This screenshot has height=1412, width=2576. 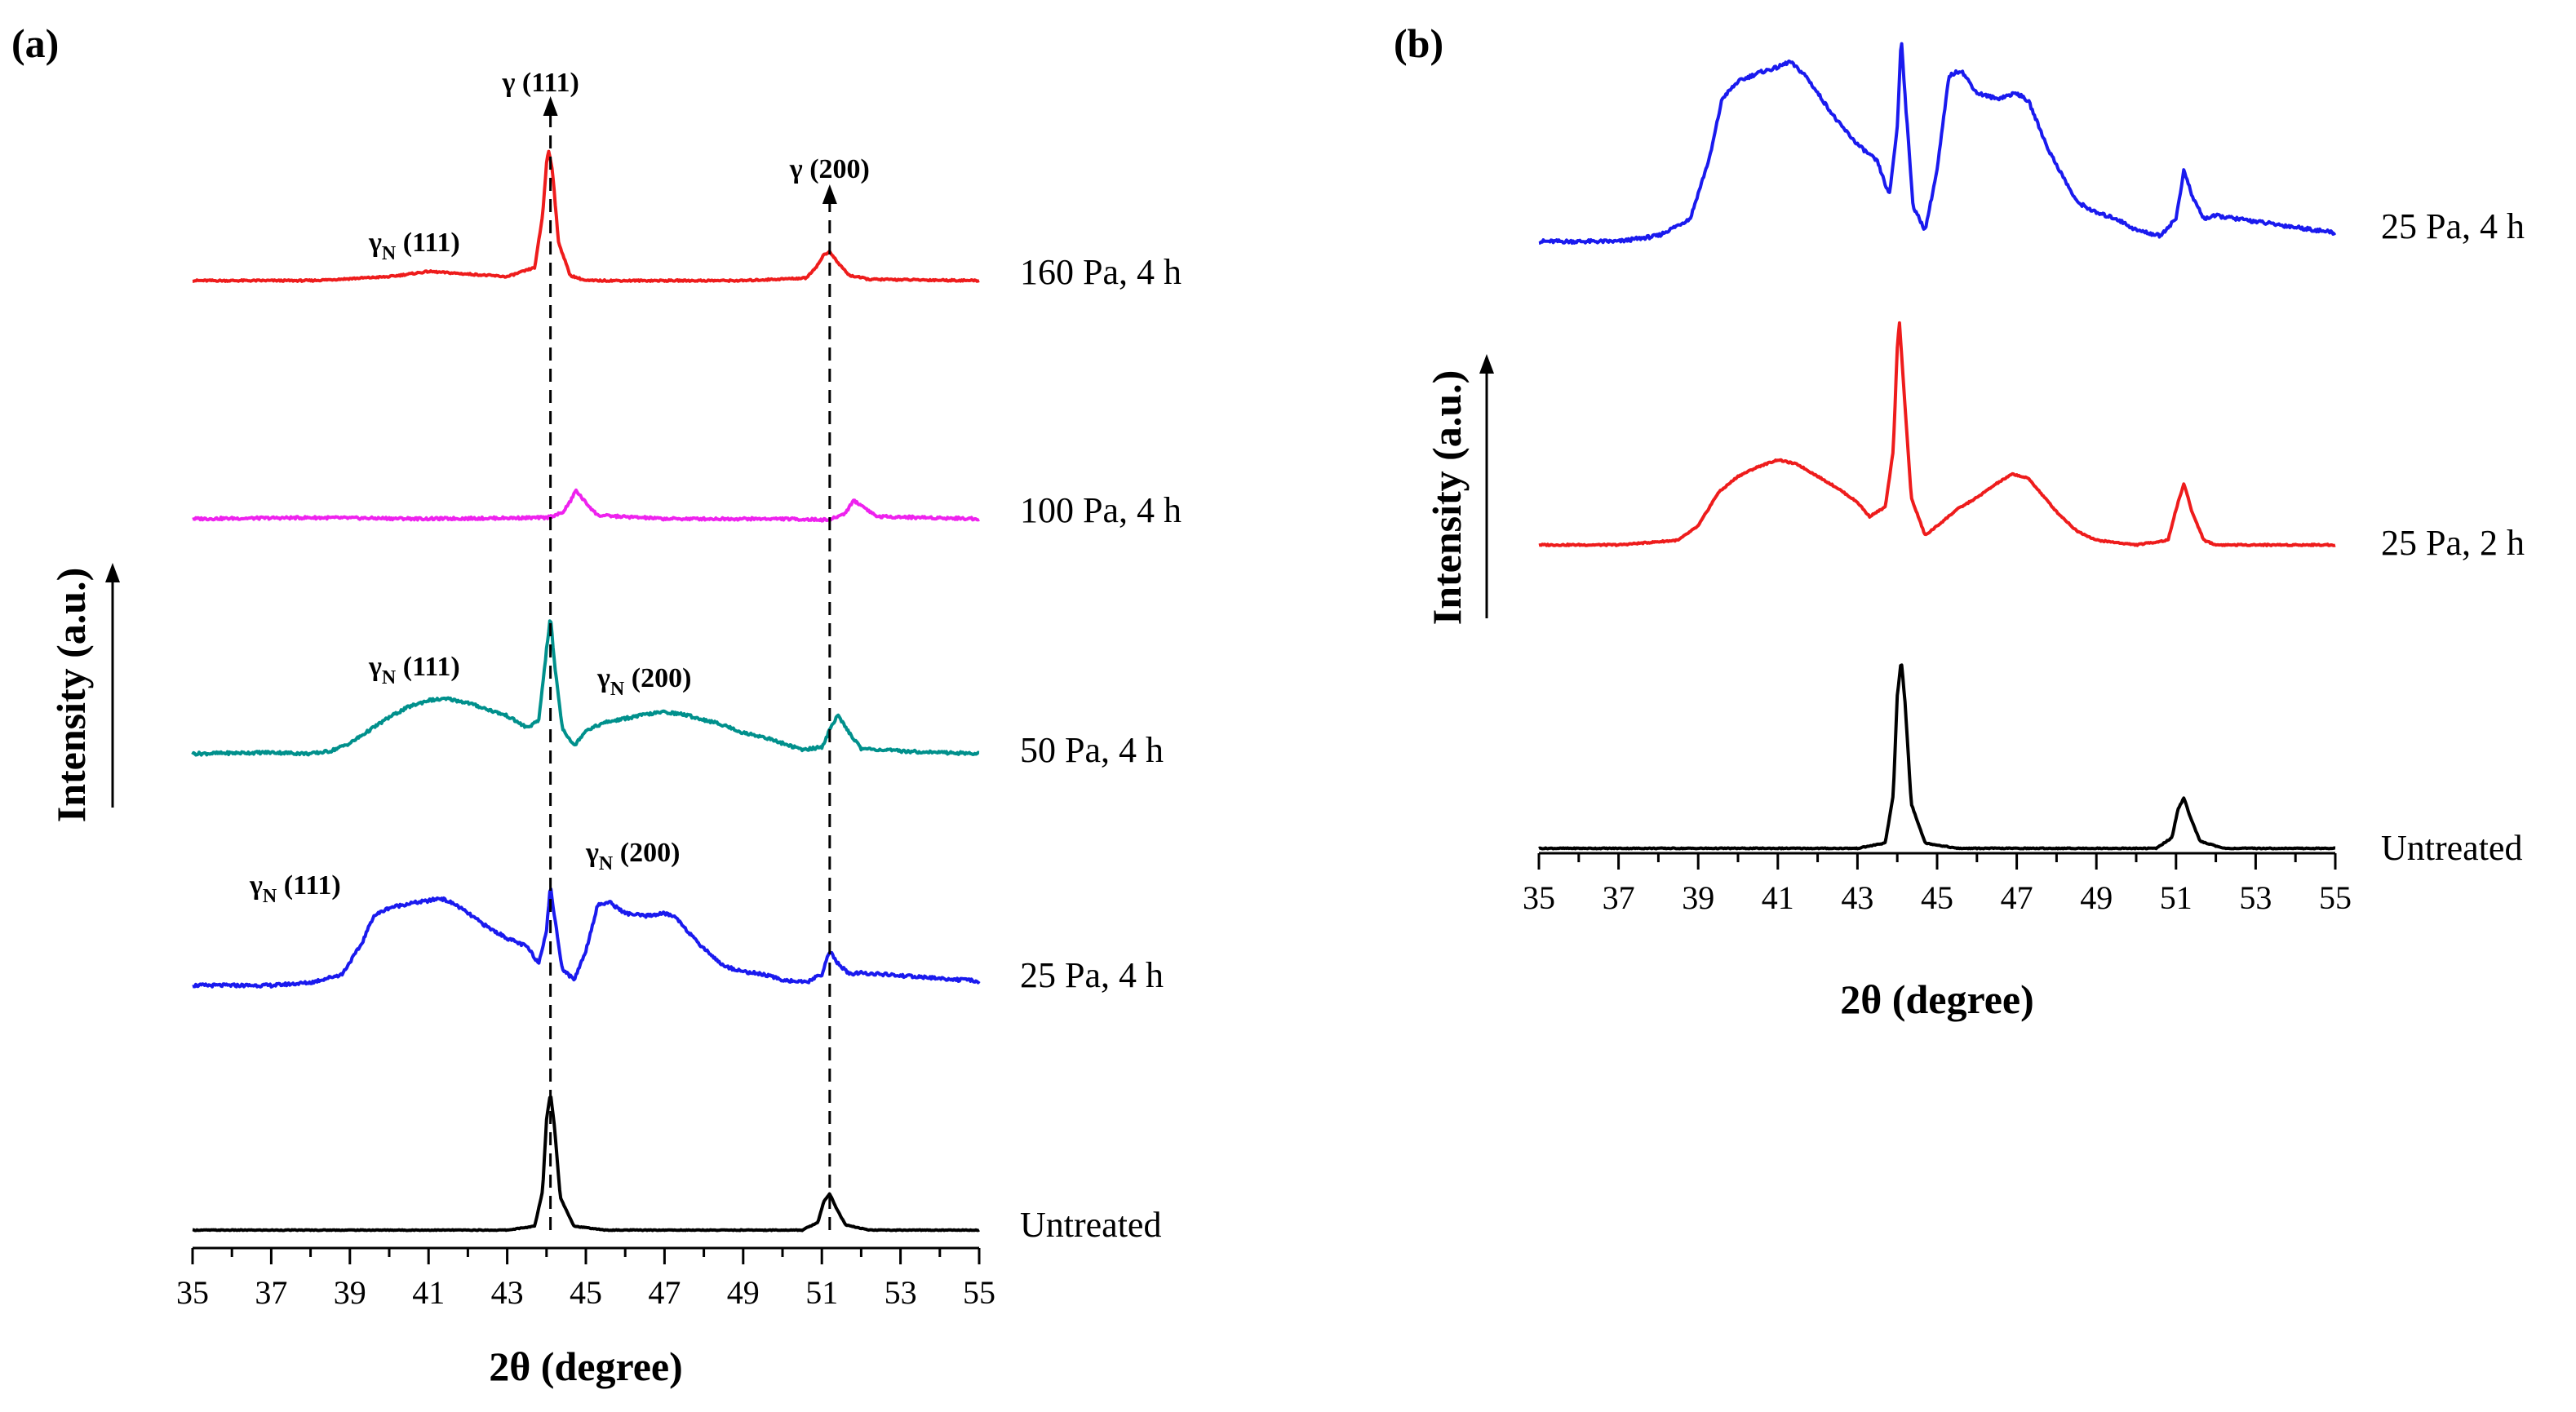 What do you see at coordinates (1101, 272) in the screenshot?
I see `series-label-160pa: 160 Pa, 4 h` at bounding box center [1101, 272].